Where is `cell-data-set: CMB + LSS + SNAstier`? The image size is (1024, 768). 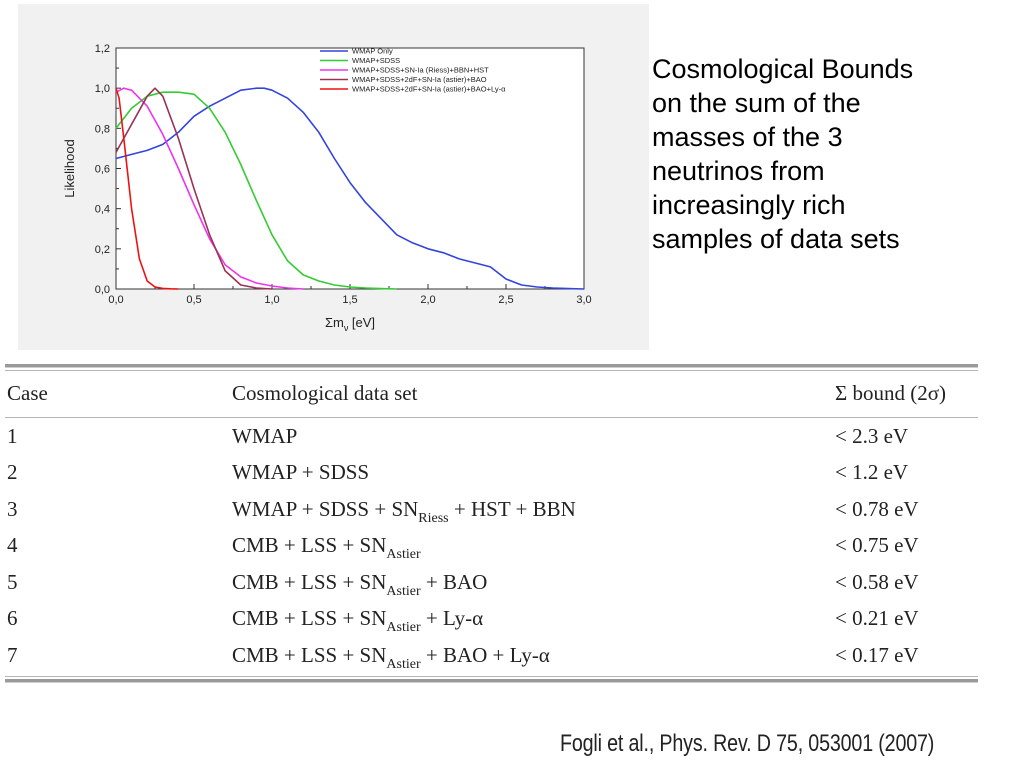 cell-data-set: CMB + LSS + SNAstier is located at coordinates (533, 547).